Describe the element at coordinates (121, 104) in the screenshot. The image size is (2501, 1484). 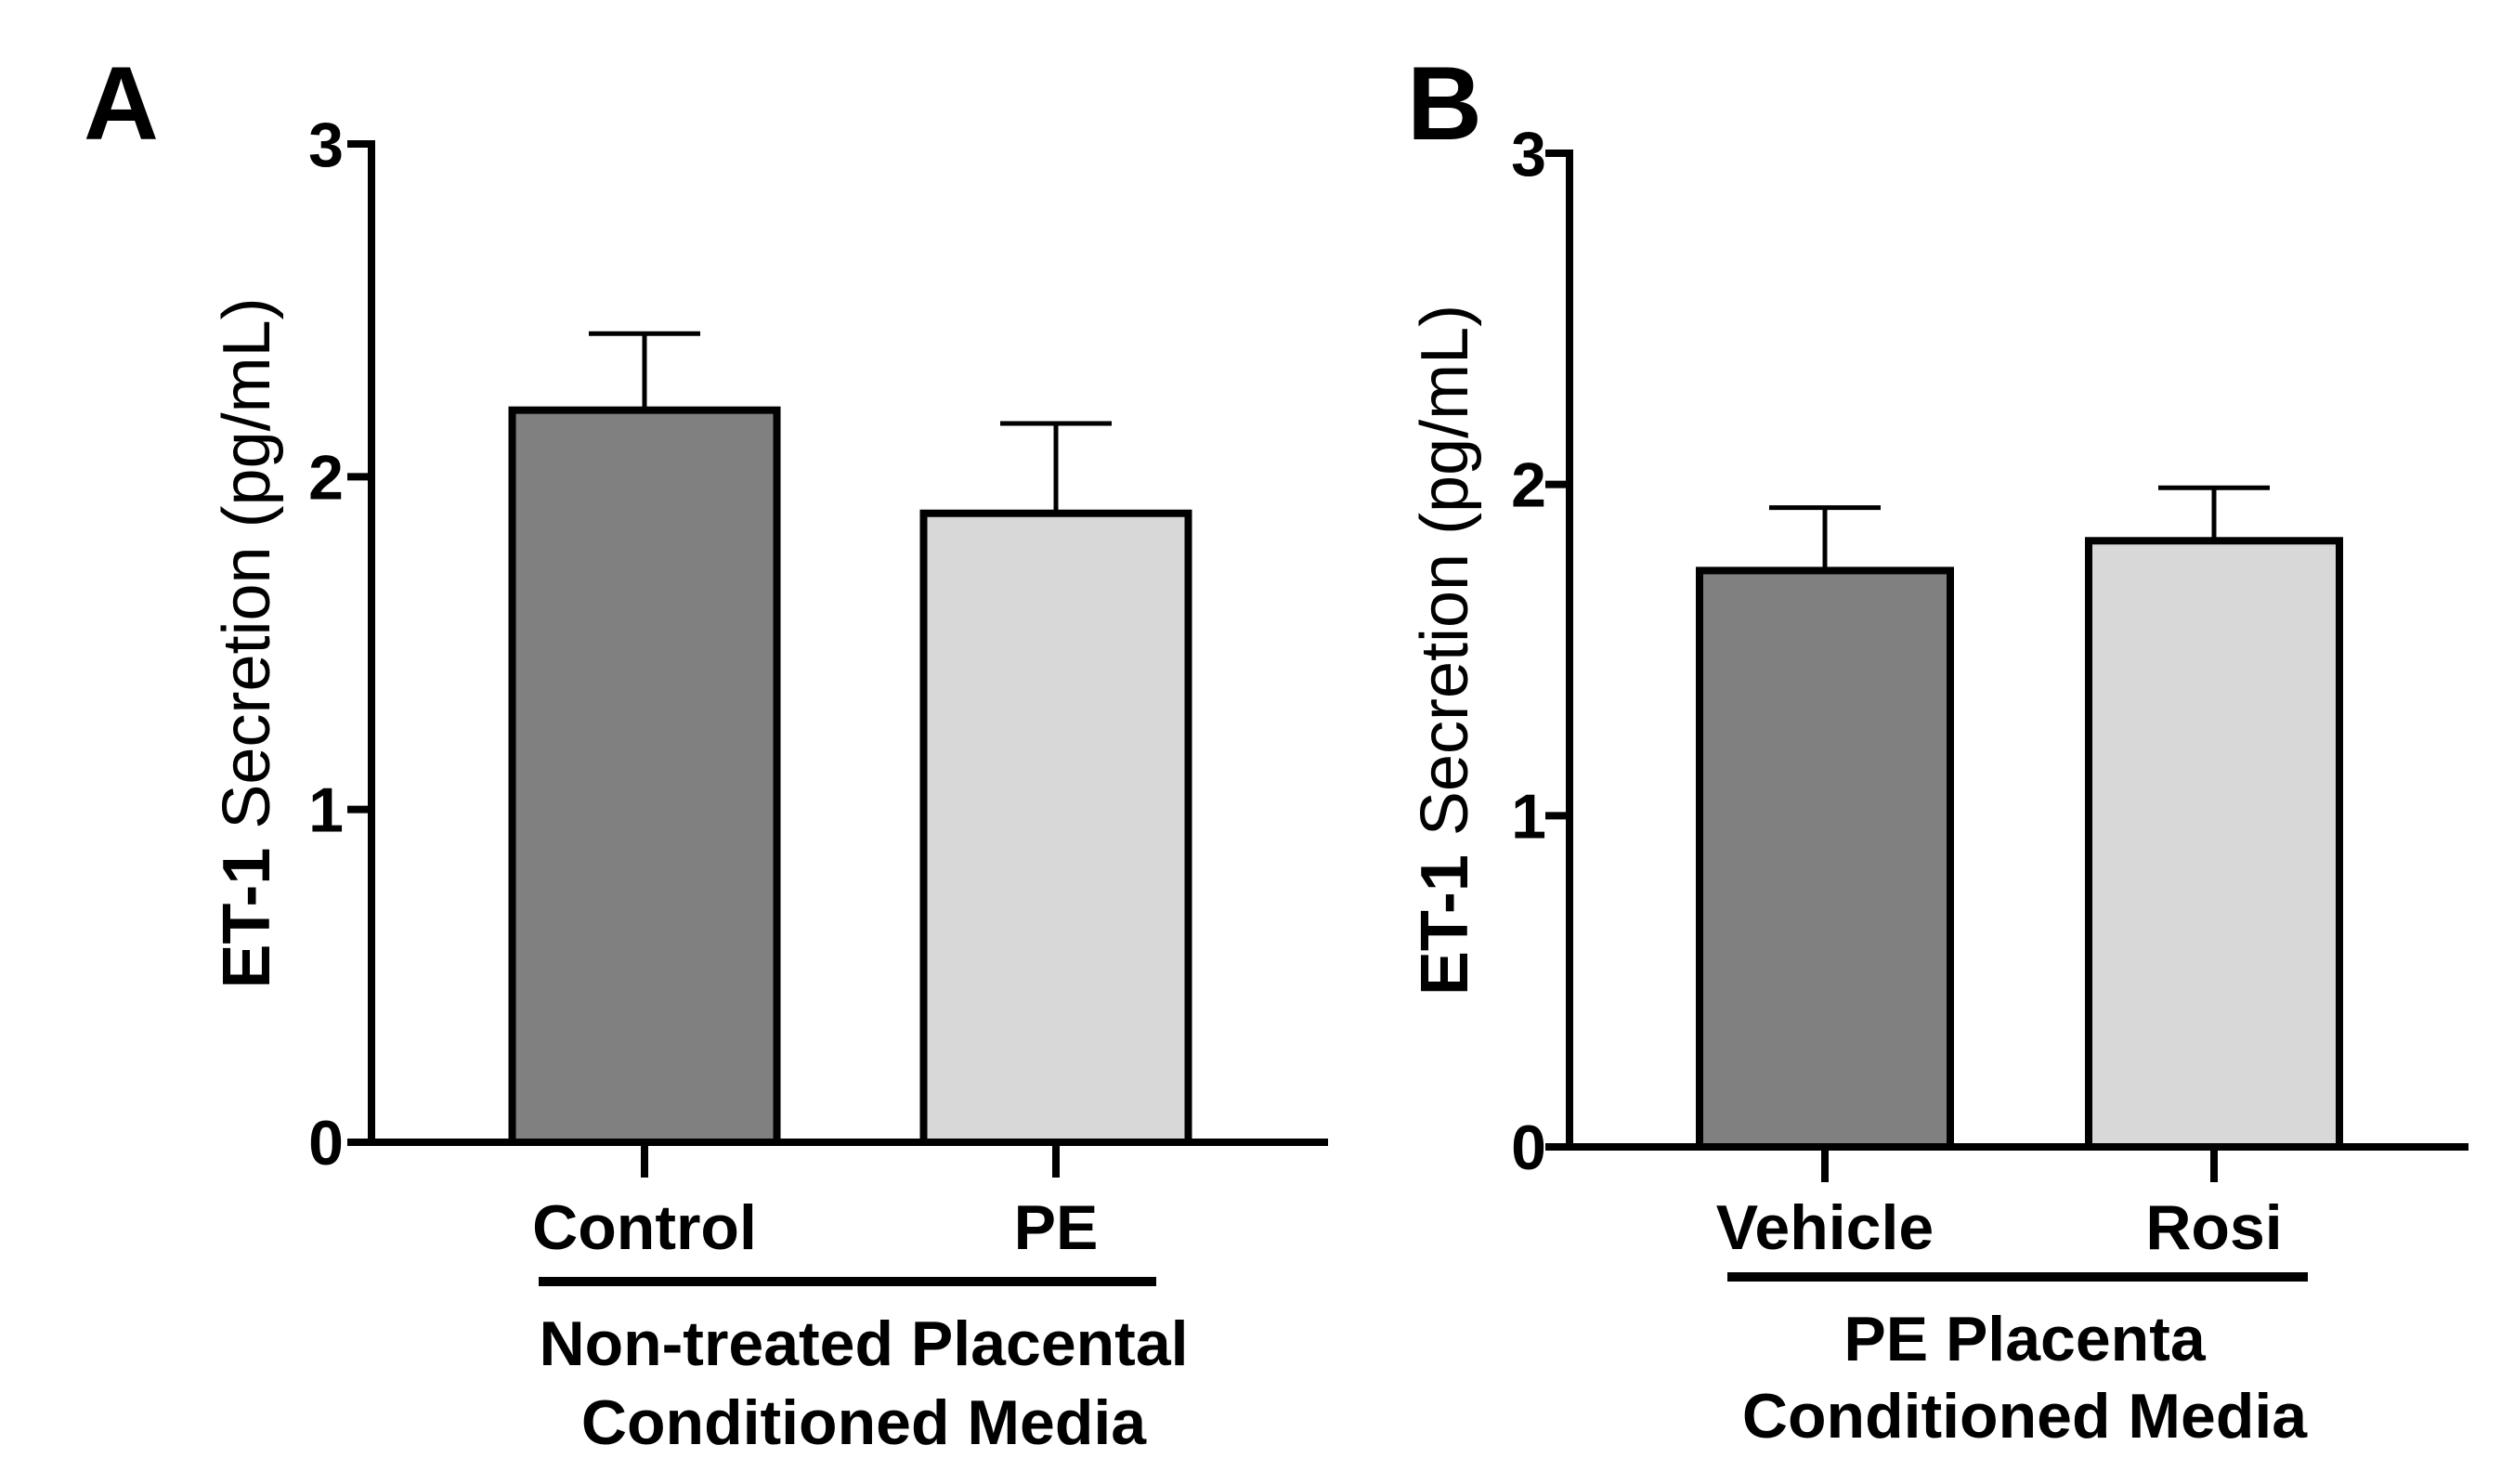
I see `panel-a-letter: A` at that location.